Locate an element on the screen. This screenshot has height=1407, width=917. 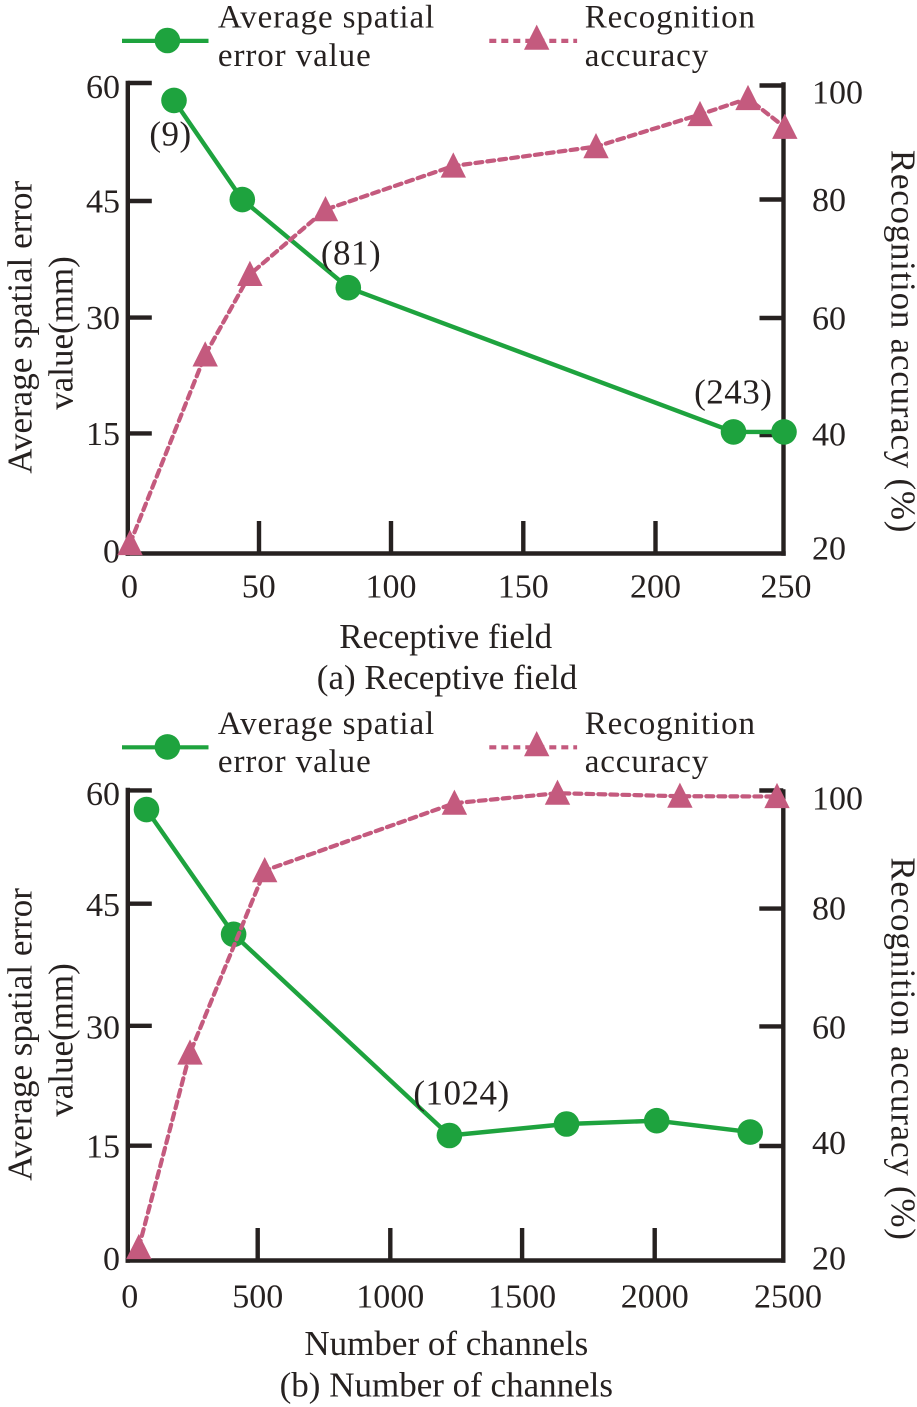
svg-text: (b) Number of channels is located at coordinates (446, 1385).